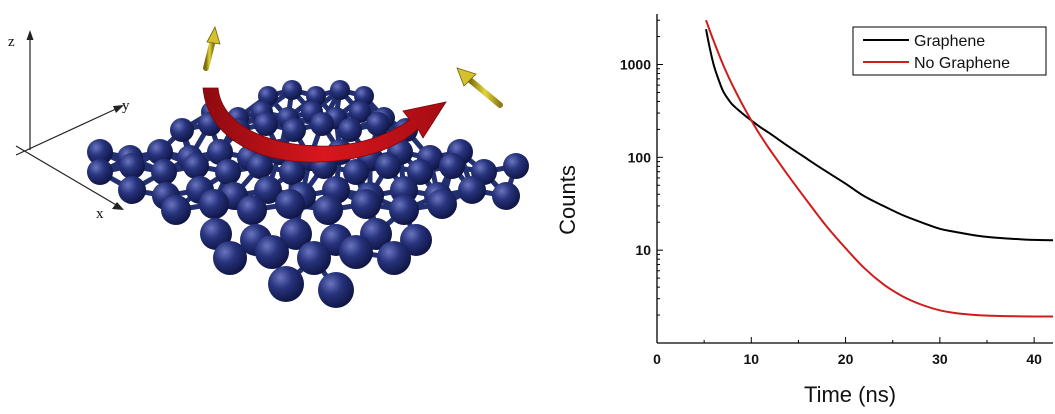 The height and width of the screenshot is (414, 1055). I want to click on x-tick-label: 10, so click(751, 359).